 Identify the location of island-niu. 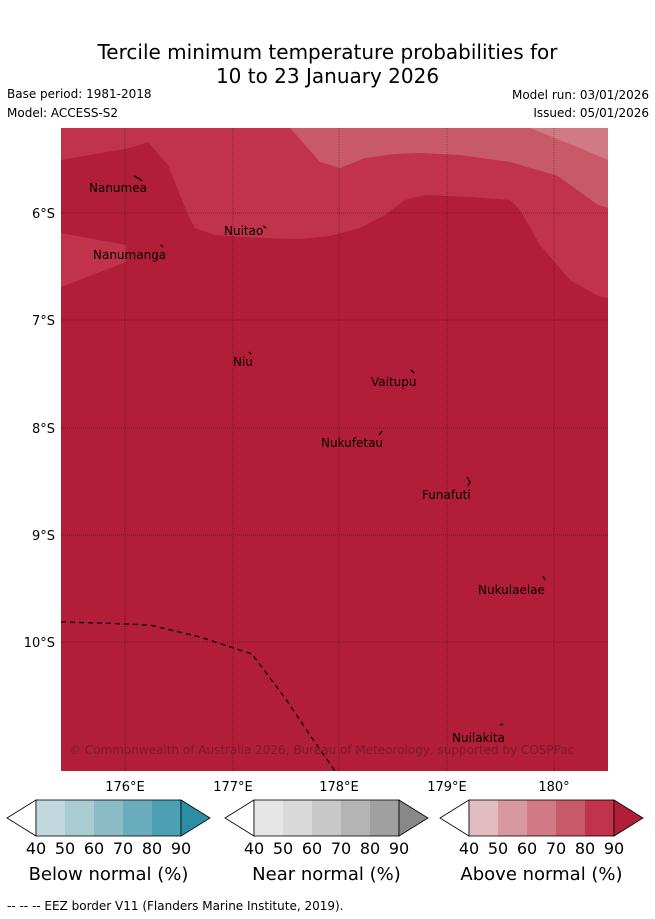
(250, 353).